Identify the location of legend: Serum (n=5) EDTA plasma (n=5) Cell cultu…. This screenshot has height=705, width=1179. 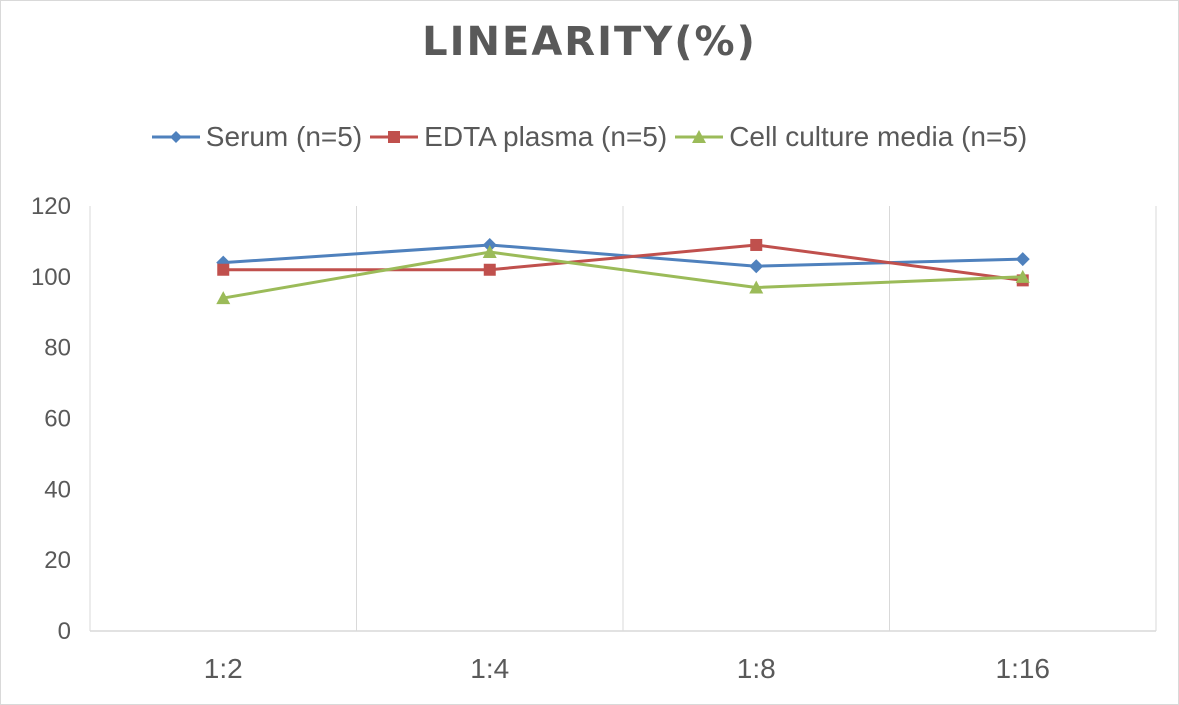
(589, 137).